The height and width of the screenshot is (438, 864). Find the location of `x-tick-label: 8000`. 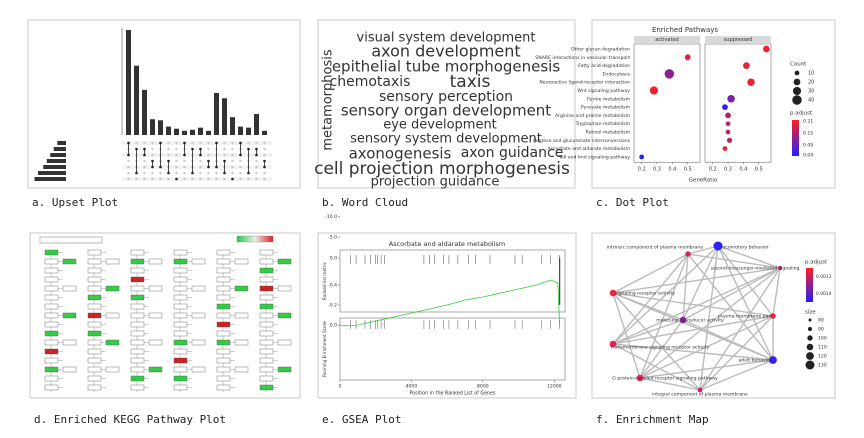

x-tick-label: 8000 is located at coordinates (483, 387).